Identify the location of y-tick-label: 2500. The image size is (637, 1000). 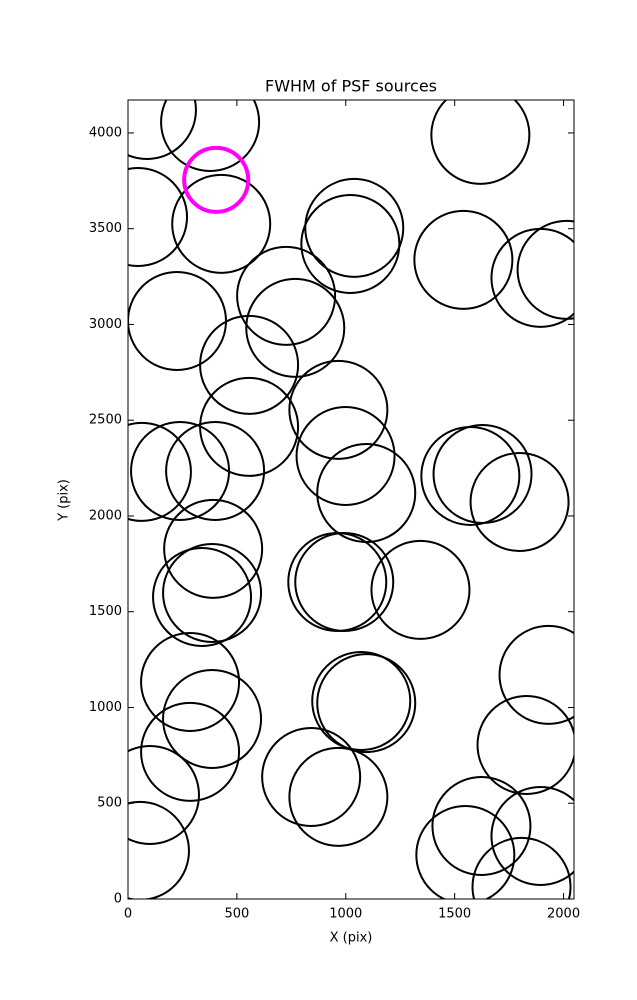
(105, 420).